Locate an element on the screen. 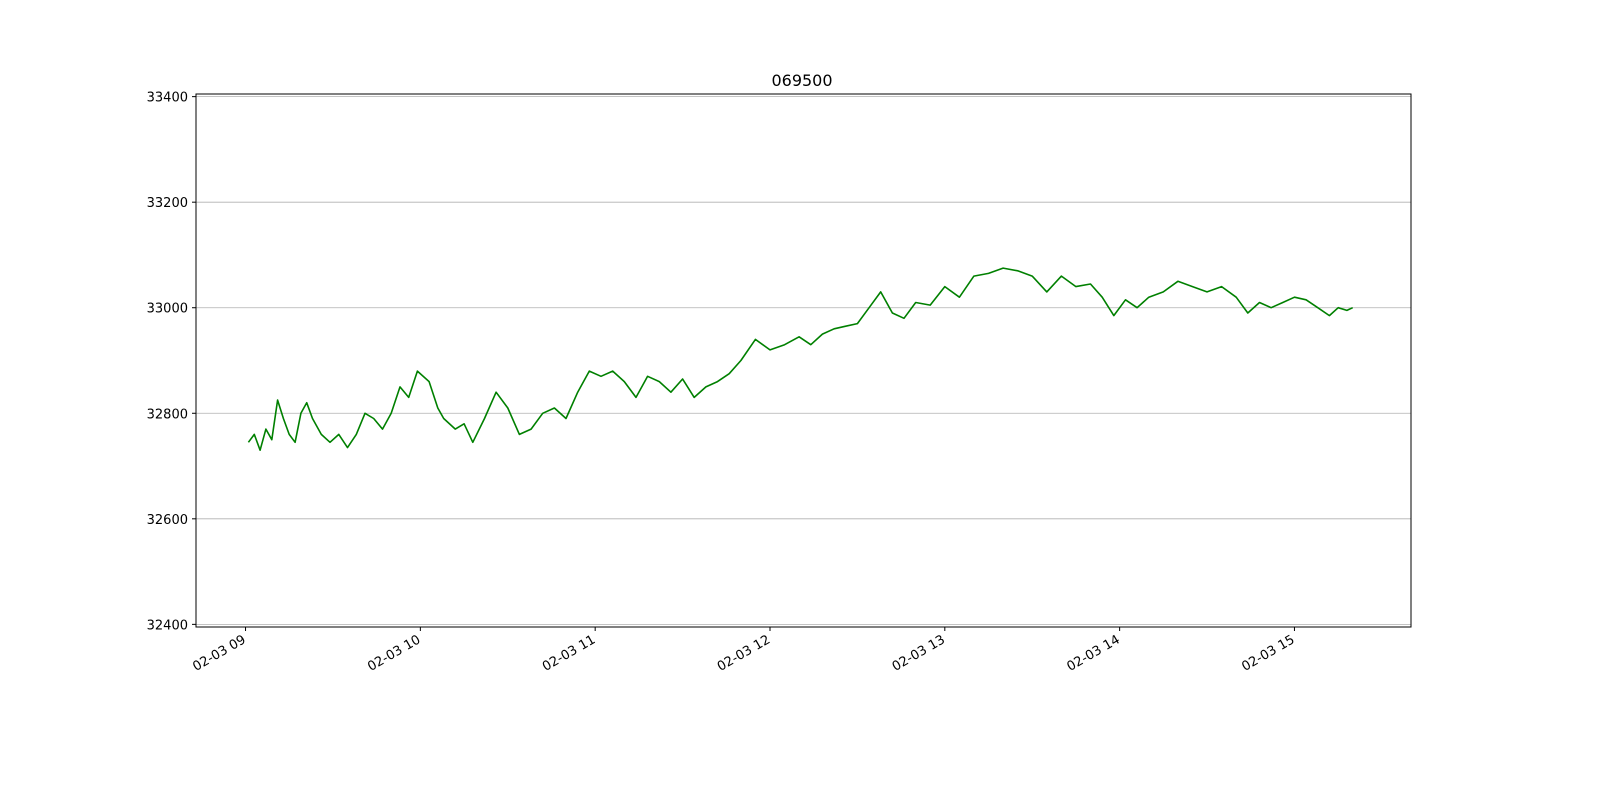 Image resolution: width=1600 pixels, height=800 pixels. y-tick-label: 33200 is located at coordinates (167, 203).